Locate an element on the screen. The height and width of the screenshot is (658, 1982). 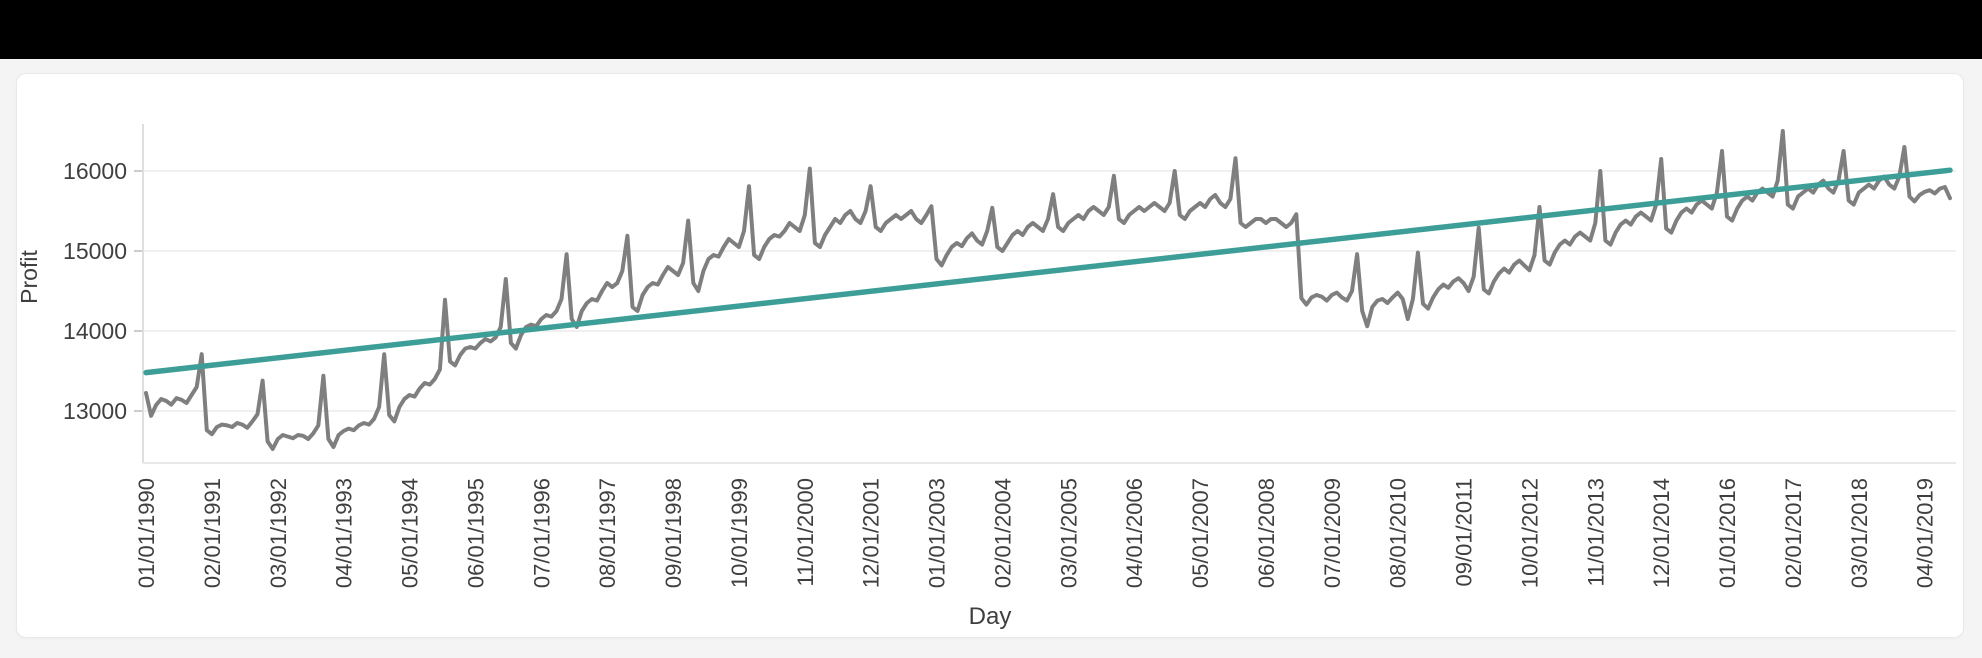
top-bar is located at coordinates (991, 29).